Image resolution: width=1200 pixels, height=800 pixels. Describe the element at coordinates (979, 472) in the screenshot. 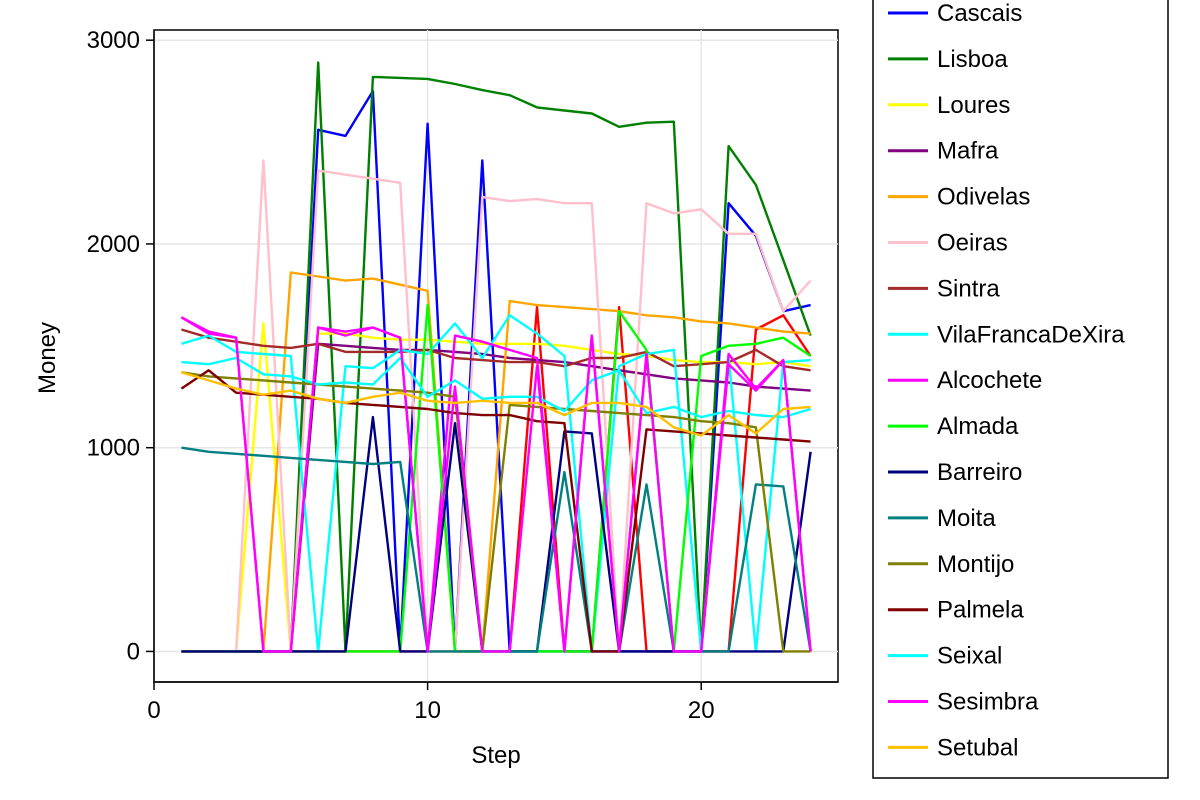

I see `legend-label-barreiro: Barreiro` at that location.